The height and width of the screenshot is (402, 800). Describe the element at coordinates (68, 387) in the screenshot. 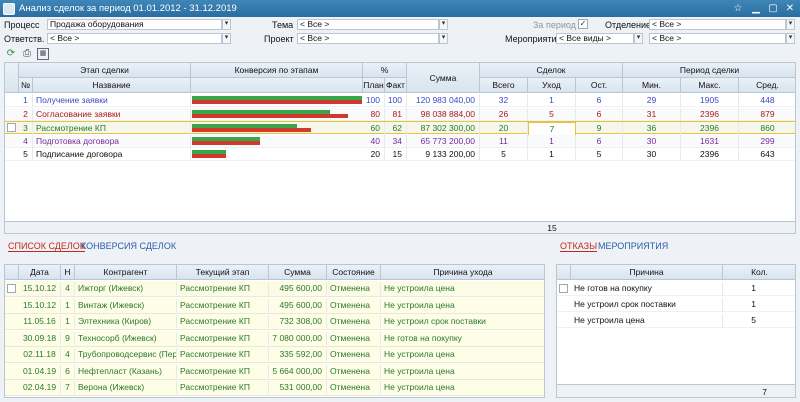

I see `deal-h: 7` at that location.